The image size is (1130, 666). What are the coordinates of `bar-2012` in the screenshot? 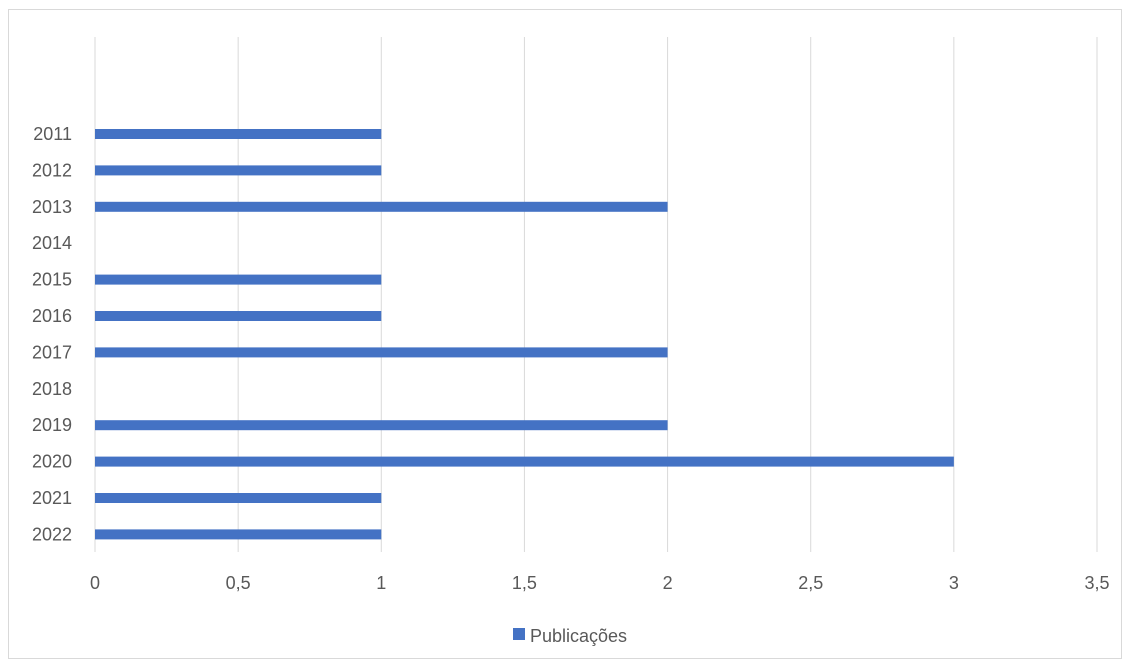 It's located at (238, 170).